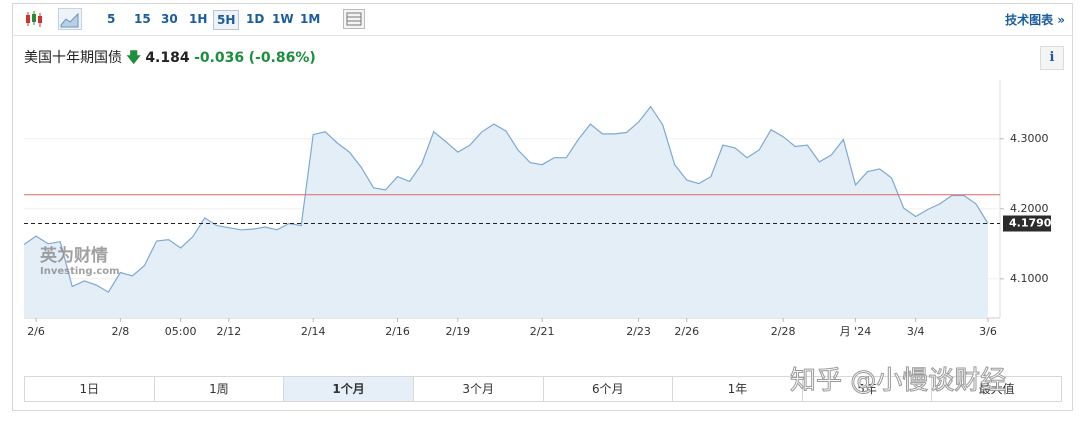  I want to click on x-tick-label: 2/6, so click(36, 331).